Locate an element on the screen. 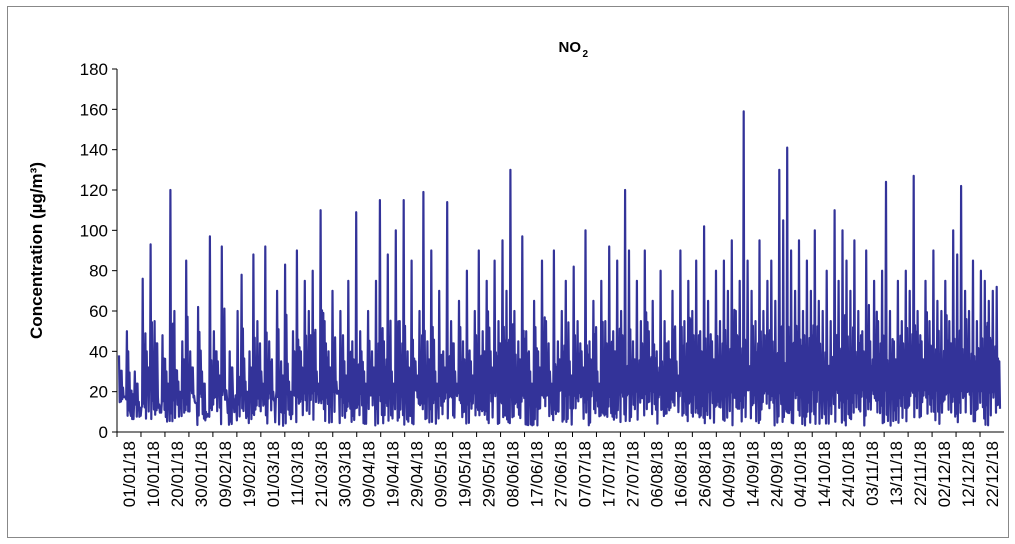 The image size is (1015, 544). x-tick-label: 24/09/18 is located at coordinates (776, 474).